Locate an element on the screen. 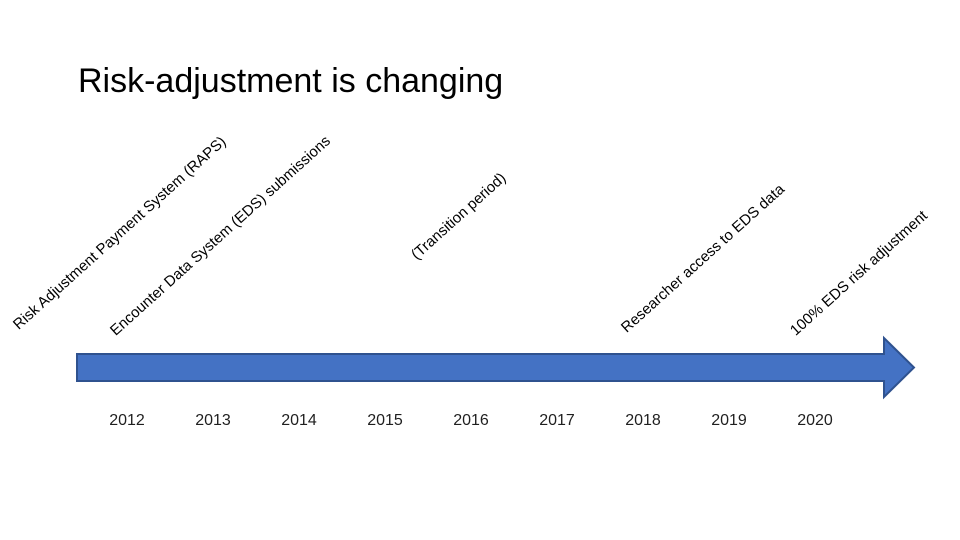  timeline-label-transition-period: (Transition period) is located at coordinates (458, 216).